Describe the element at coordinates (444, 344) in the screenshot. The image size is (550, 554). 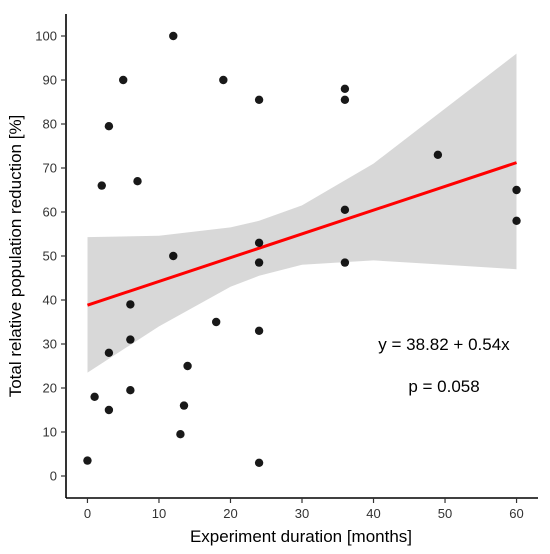
I see `regression-equation: y = 38.82 + 0.54x` at that location.